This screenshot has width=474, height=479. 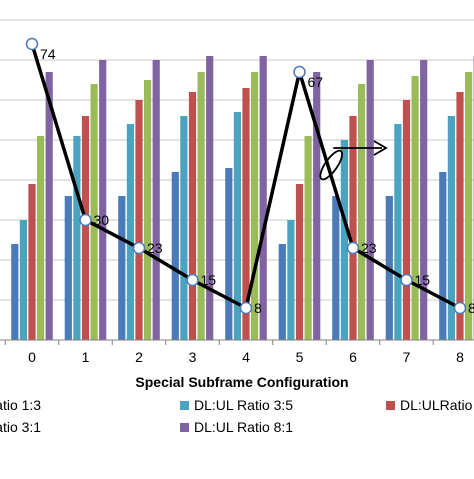 I want to click on legend-label: DL:UL Ratio 1:3, so click(x=20, y=405).